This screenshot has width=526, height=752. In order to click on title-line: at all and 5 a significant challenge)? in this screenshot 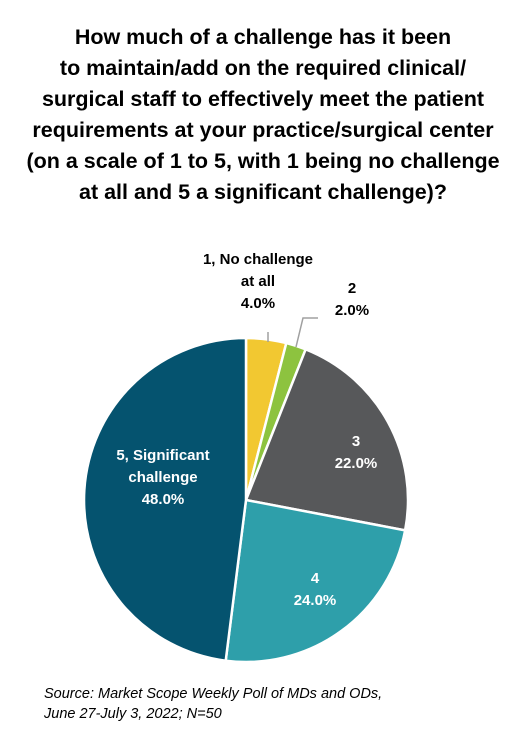, I will do `click(263, 192)`.